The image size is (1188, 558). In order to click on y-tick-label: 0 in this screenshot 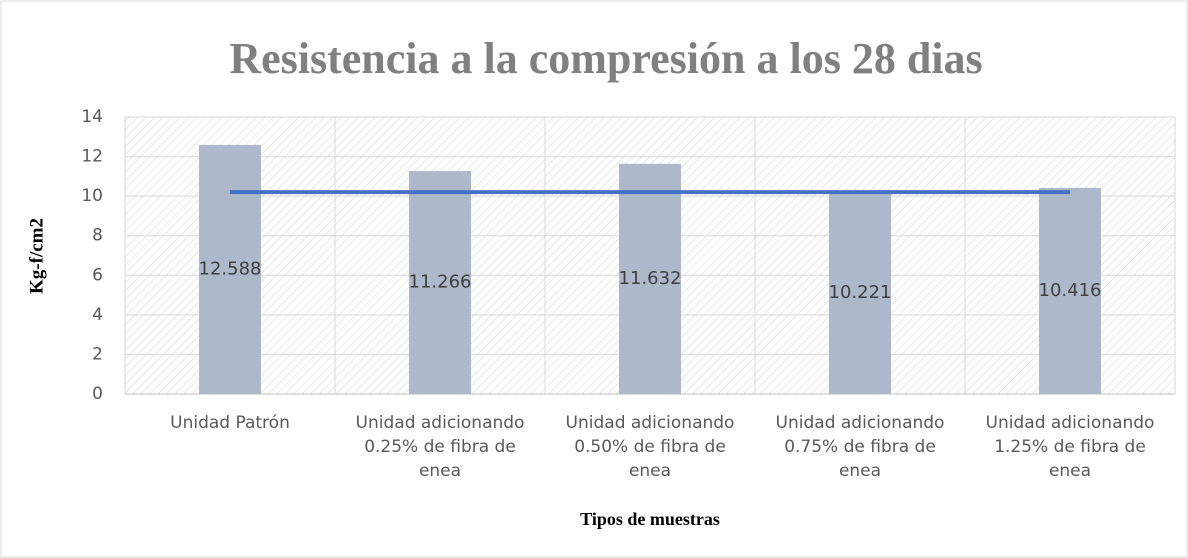, I will do `click(97, 394)`.